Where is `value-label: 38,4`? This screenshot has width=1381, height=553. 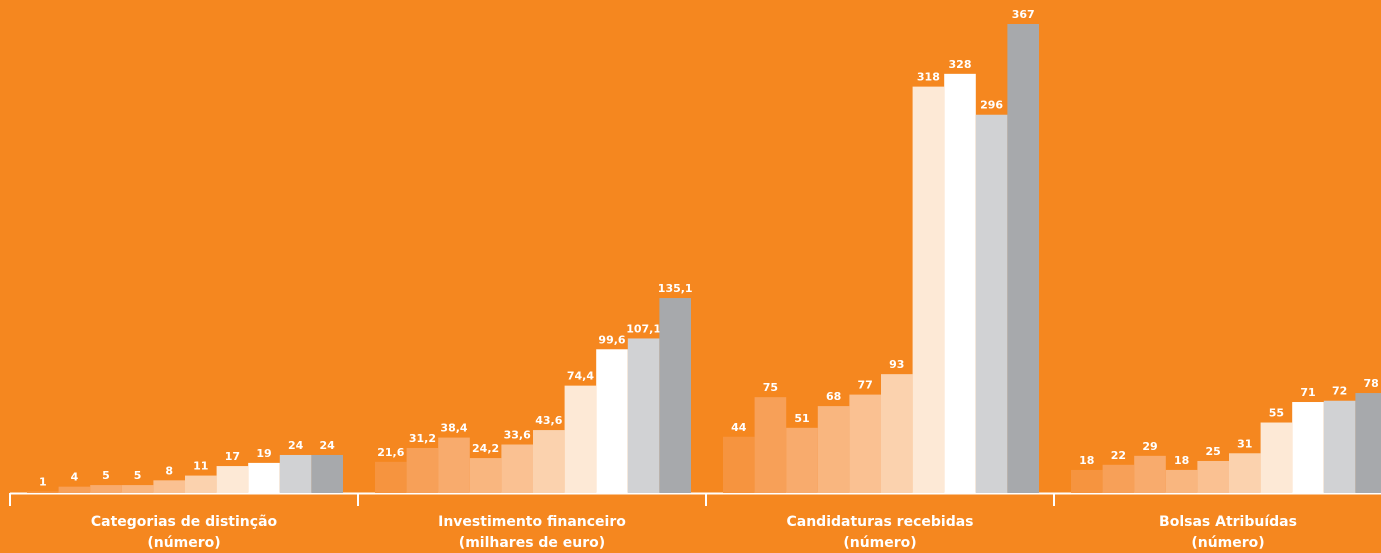 value-label: 38,4 is located at coordinates (453, 428).